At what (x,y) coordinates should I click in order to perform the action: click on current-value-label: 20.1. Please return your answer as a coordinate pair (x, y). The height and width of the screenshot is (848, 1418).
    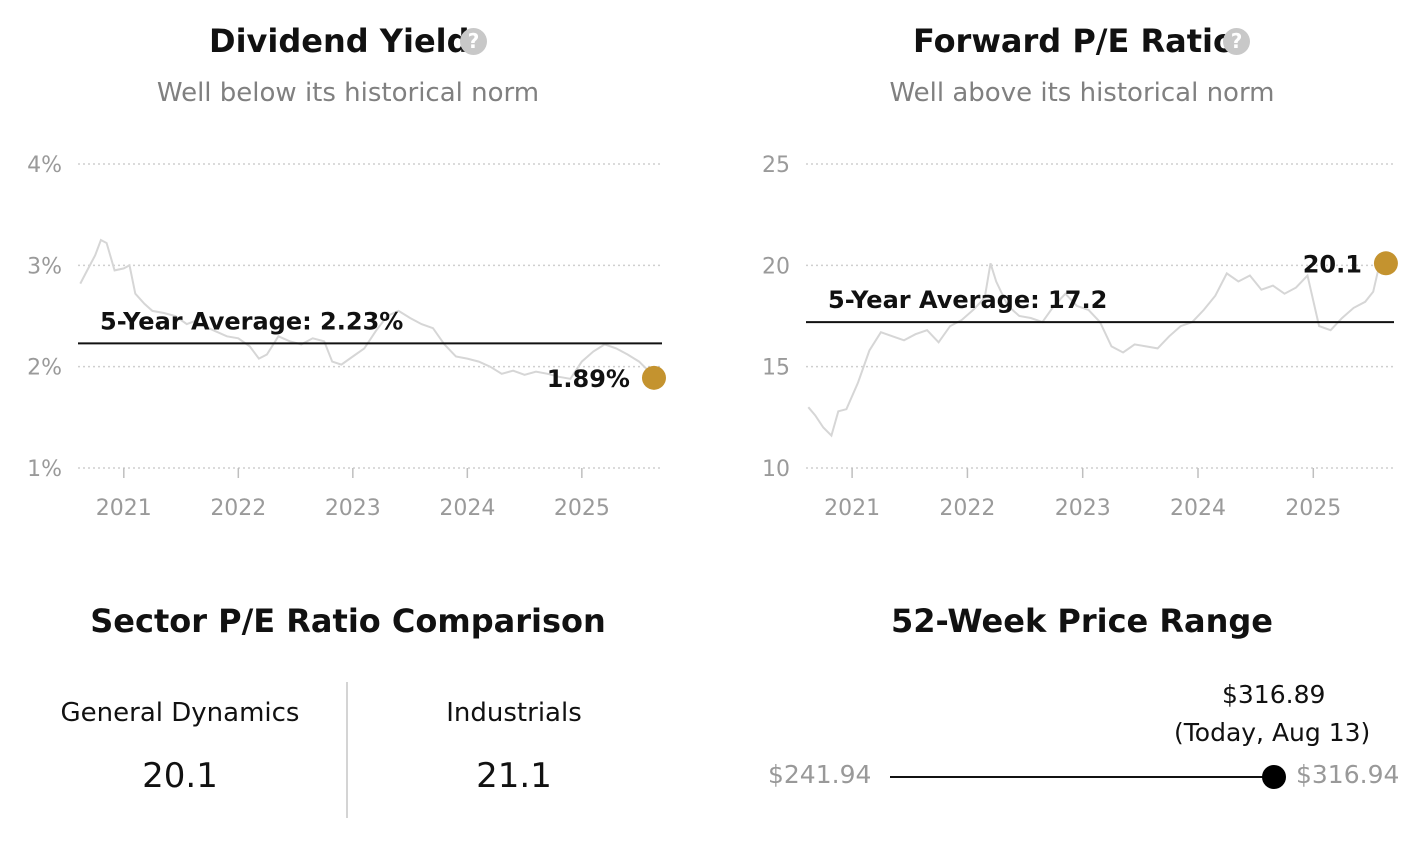
    Looking at the image, I should click on (1332, 264).